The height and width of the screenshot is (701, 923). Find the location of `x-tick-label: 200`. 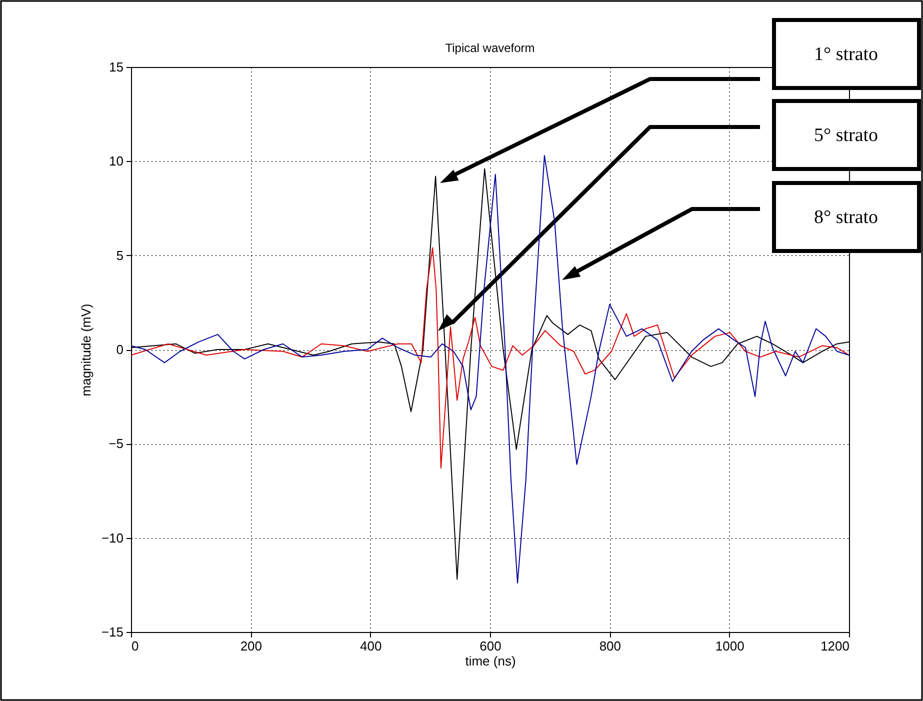

x-tick-label: 200 is located at coordinates (251, 646).